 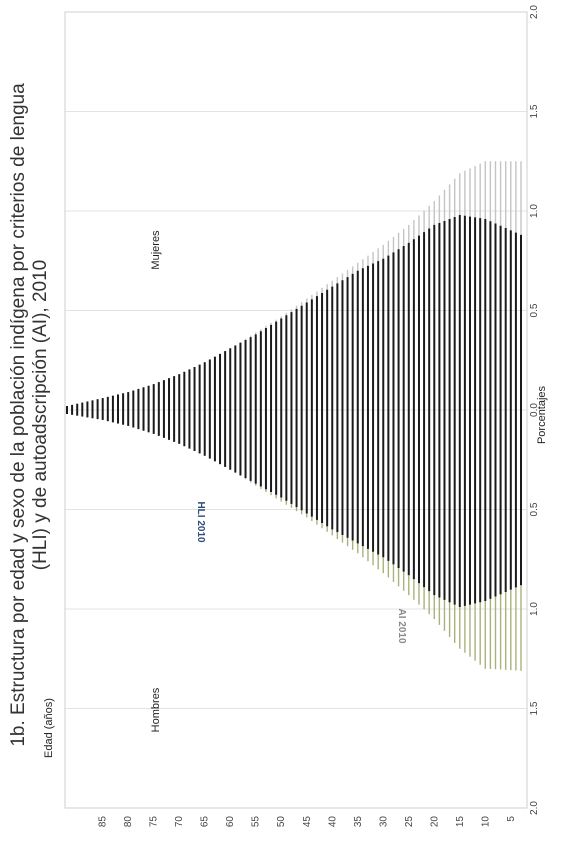 I want to click on age-tick-label: 45, so click(x=307, y=822).